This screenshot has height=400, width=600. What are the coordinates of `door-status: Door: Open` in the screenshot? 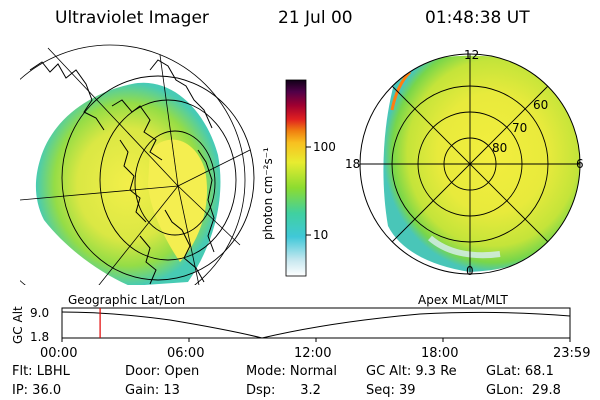 It's located at (162, 371).